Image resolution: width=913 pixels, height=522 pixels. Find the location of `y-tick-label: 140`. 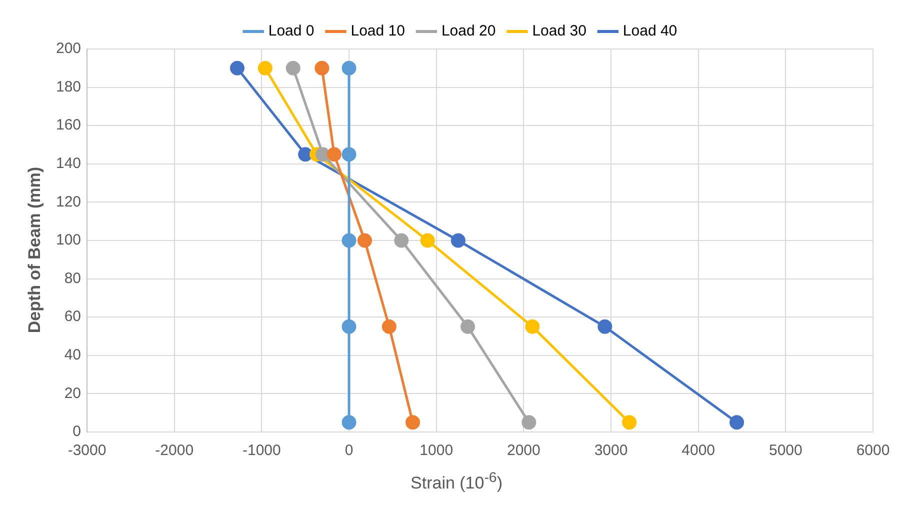

y-tick-label: 140 is located at coordinates (69, 163).